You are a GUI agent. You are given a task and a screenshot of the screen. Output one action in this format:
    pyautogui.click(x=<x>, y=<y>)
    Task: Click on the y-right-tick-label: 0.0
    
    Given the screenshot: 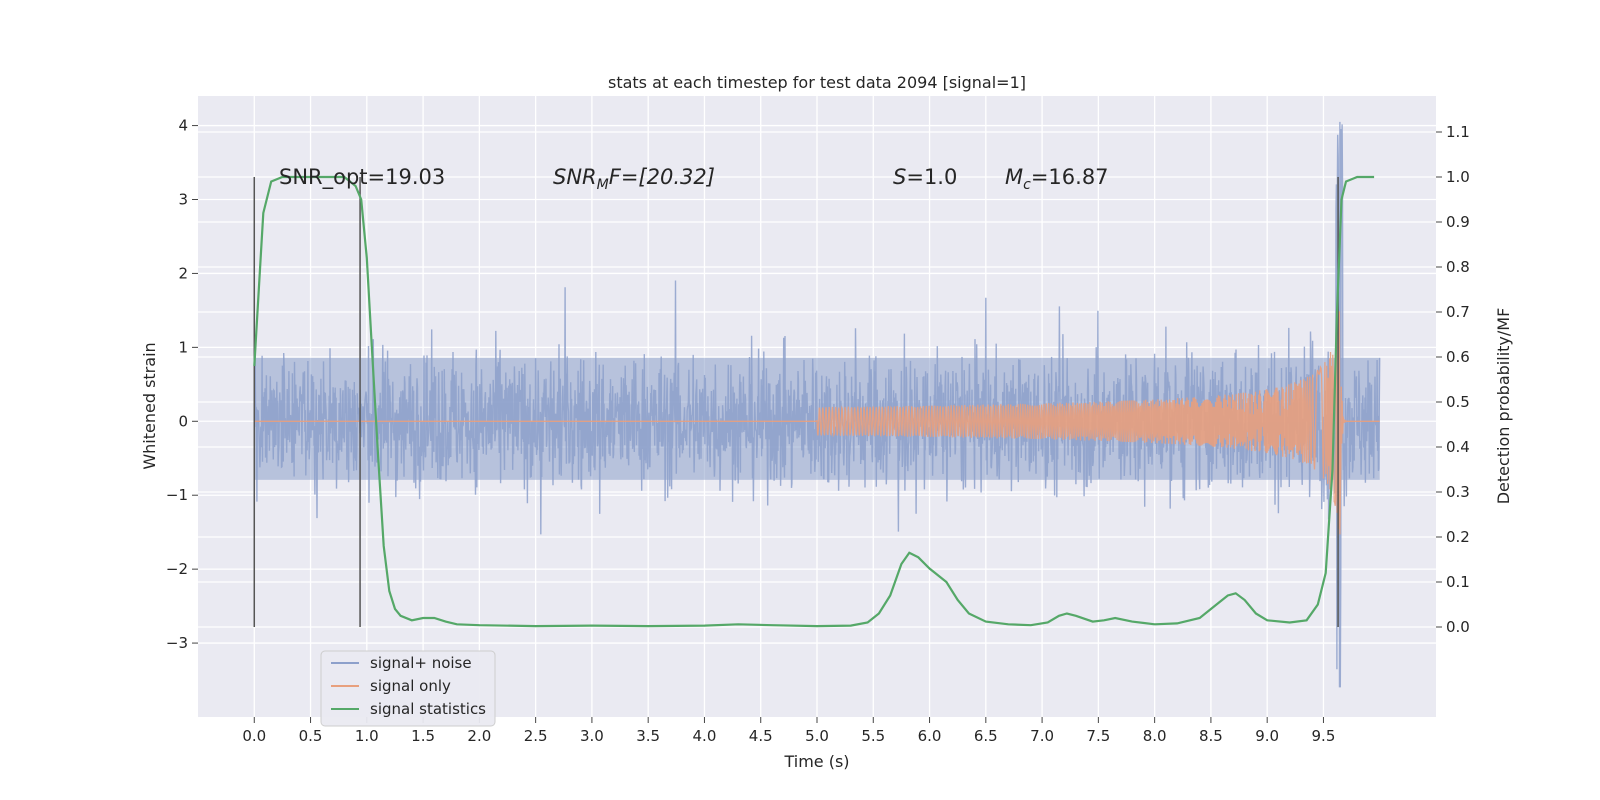 What is the action you would take?
    pyautogui.click(x=1458, y=627)
    